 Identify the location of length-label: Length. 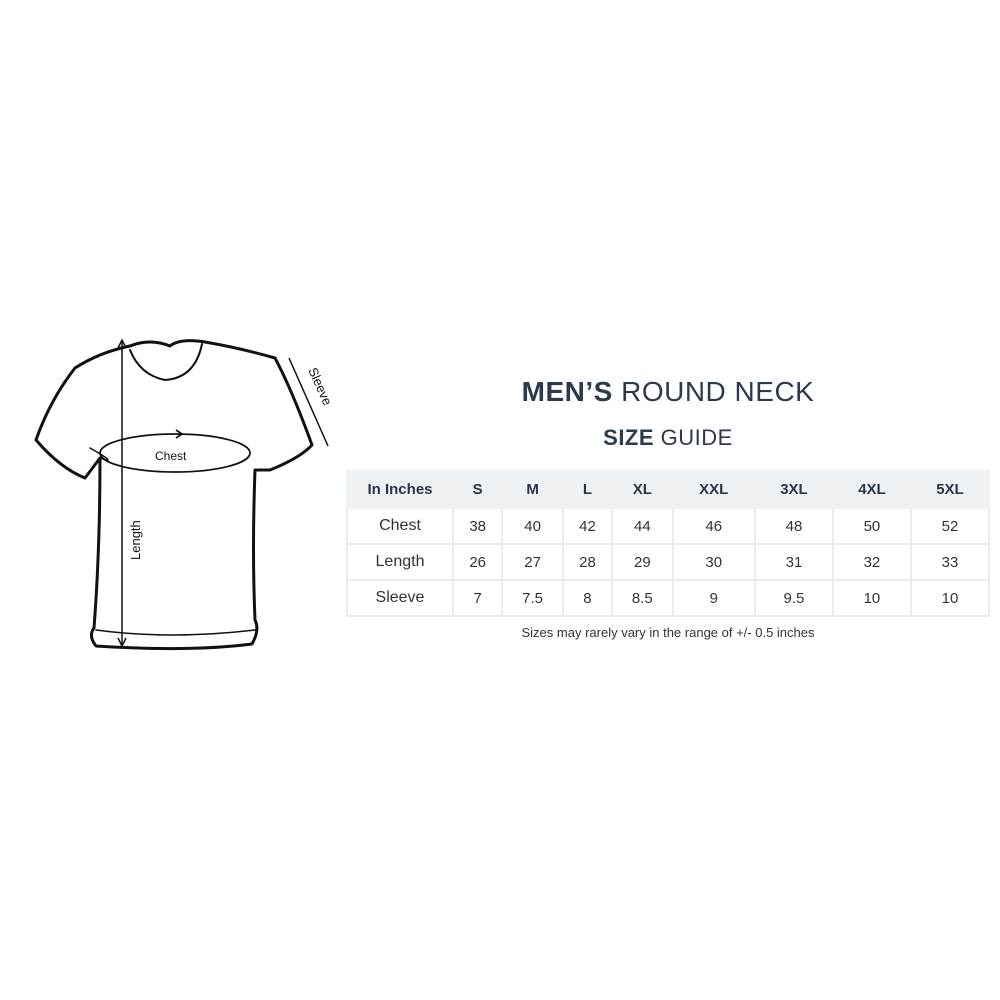
(135, 540).